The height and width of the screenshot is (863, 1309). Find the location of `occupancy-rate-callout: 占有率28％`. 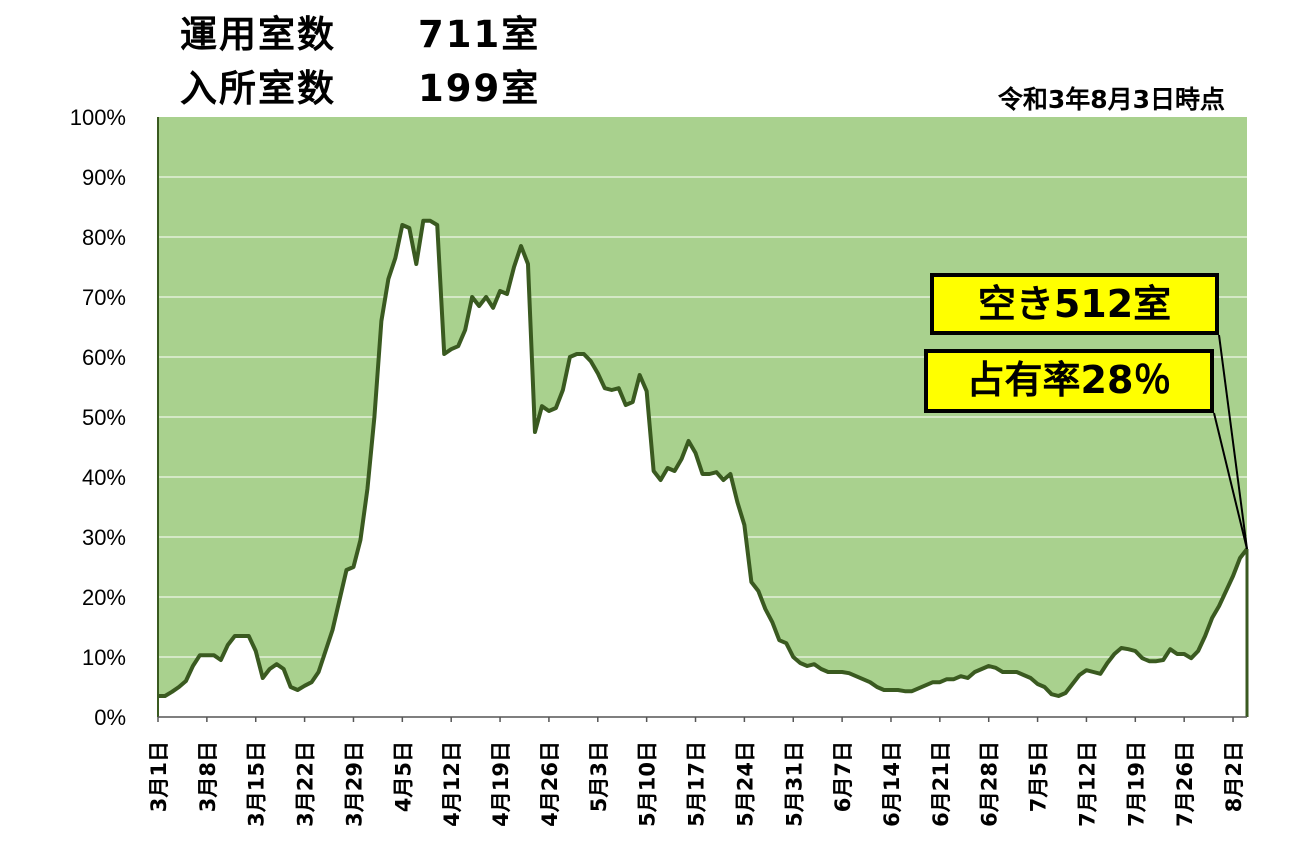

occupancy-rate-callout: 占有率28％ is located at coordinates (1069, 381).